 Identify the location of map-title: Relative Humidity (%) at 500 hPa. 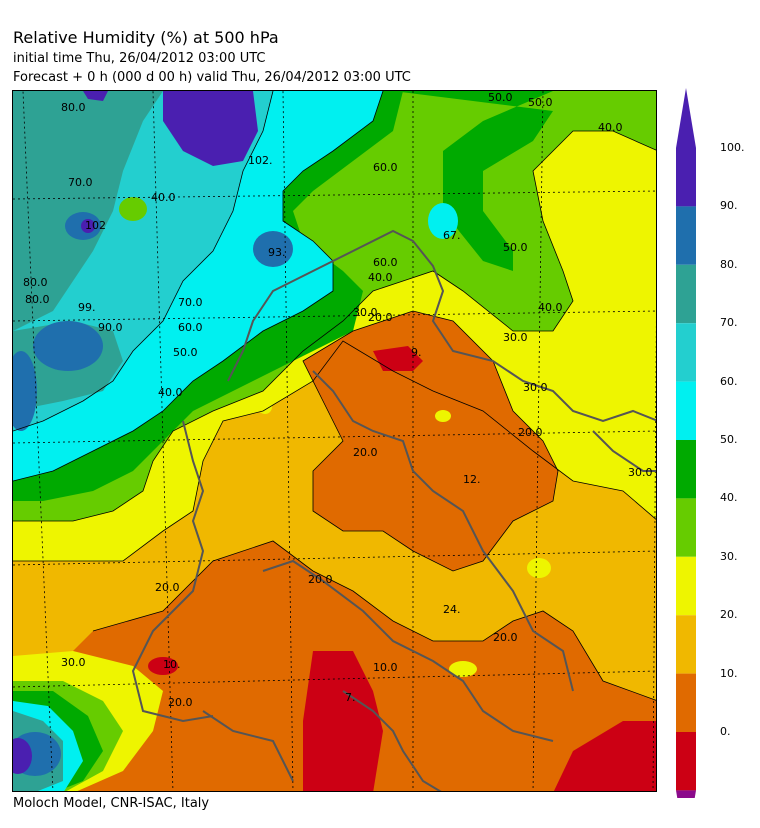
(146, 37).